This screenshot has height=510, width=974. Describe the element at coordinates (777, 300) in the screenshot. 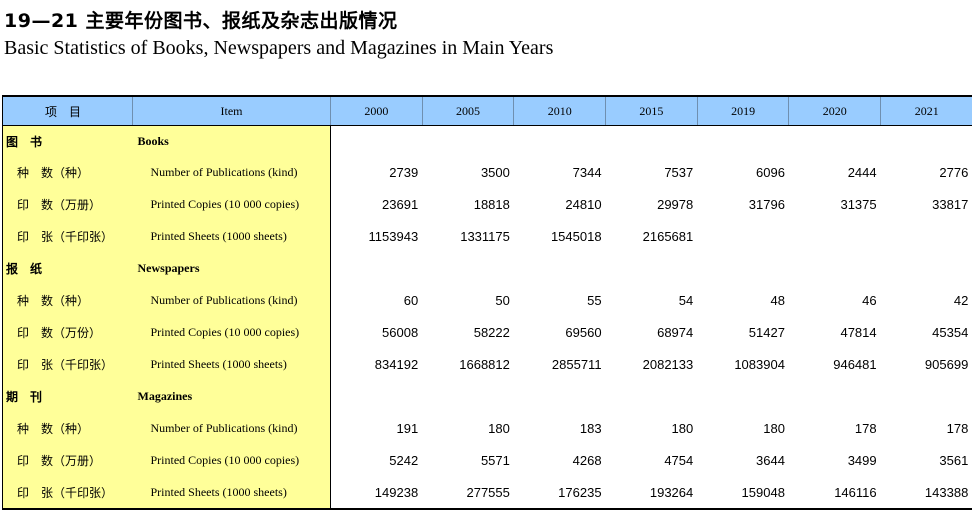

I see `value-cell-2019: 48` at that location.